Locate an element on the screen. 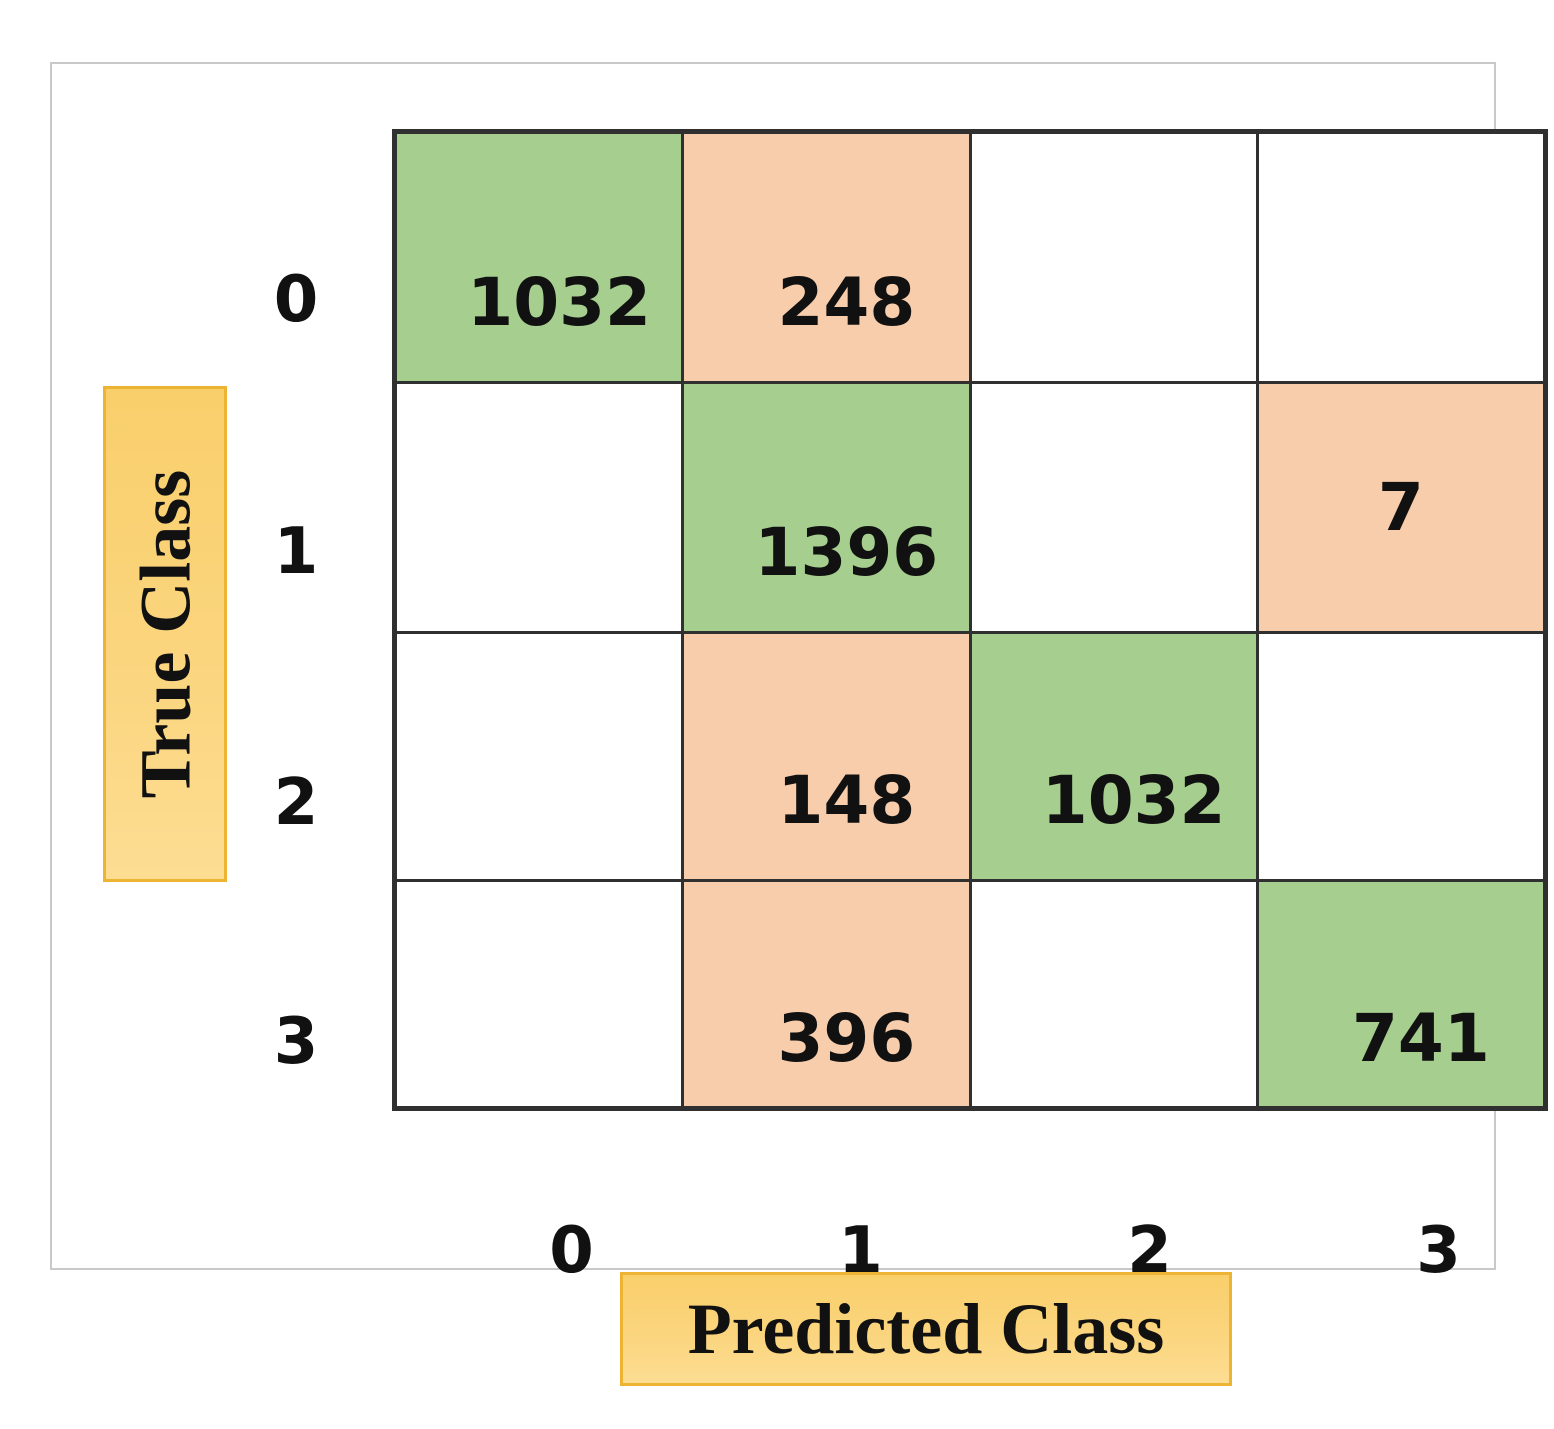 The image size is (1554, 1429). matrix-cell-r0c3 is located at coordinates (1400, 258).